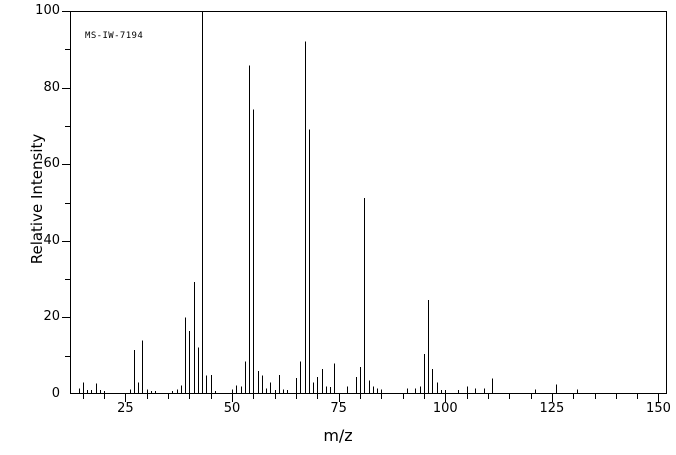 This screenshot has height=455, width=676. Describe the element at coordinates (338, 435) in the screenshot. I see `x-axis-title: m/z` at that location.